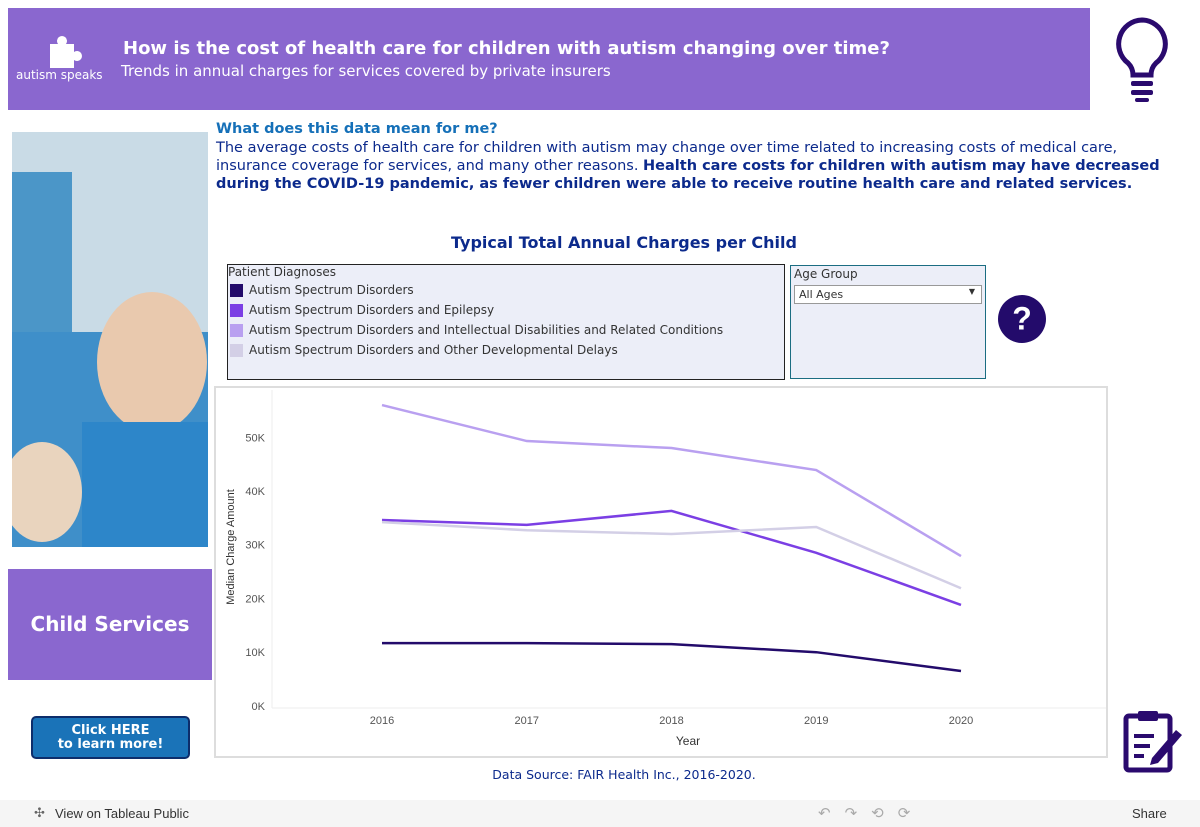  What do you see at coordinates (122, 813) in the screenshot?
I see `view-link: View on Tableau Public` at bounding box center [122, 813].